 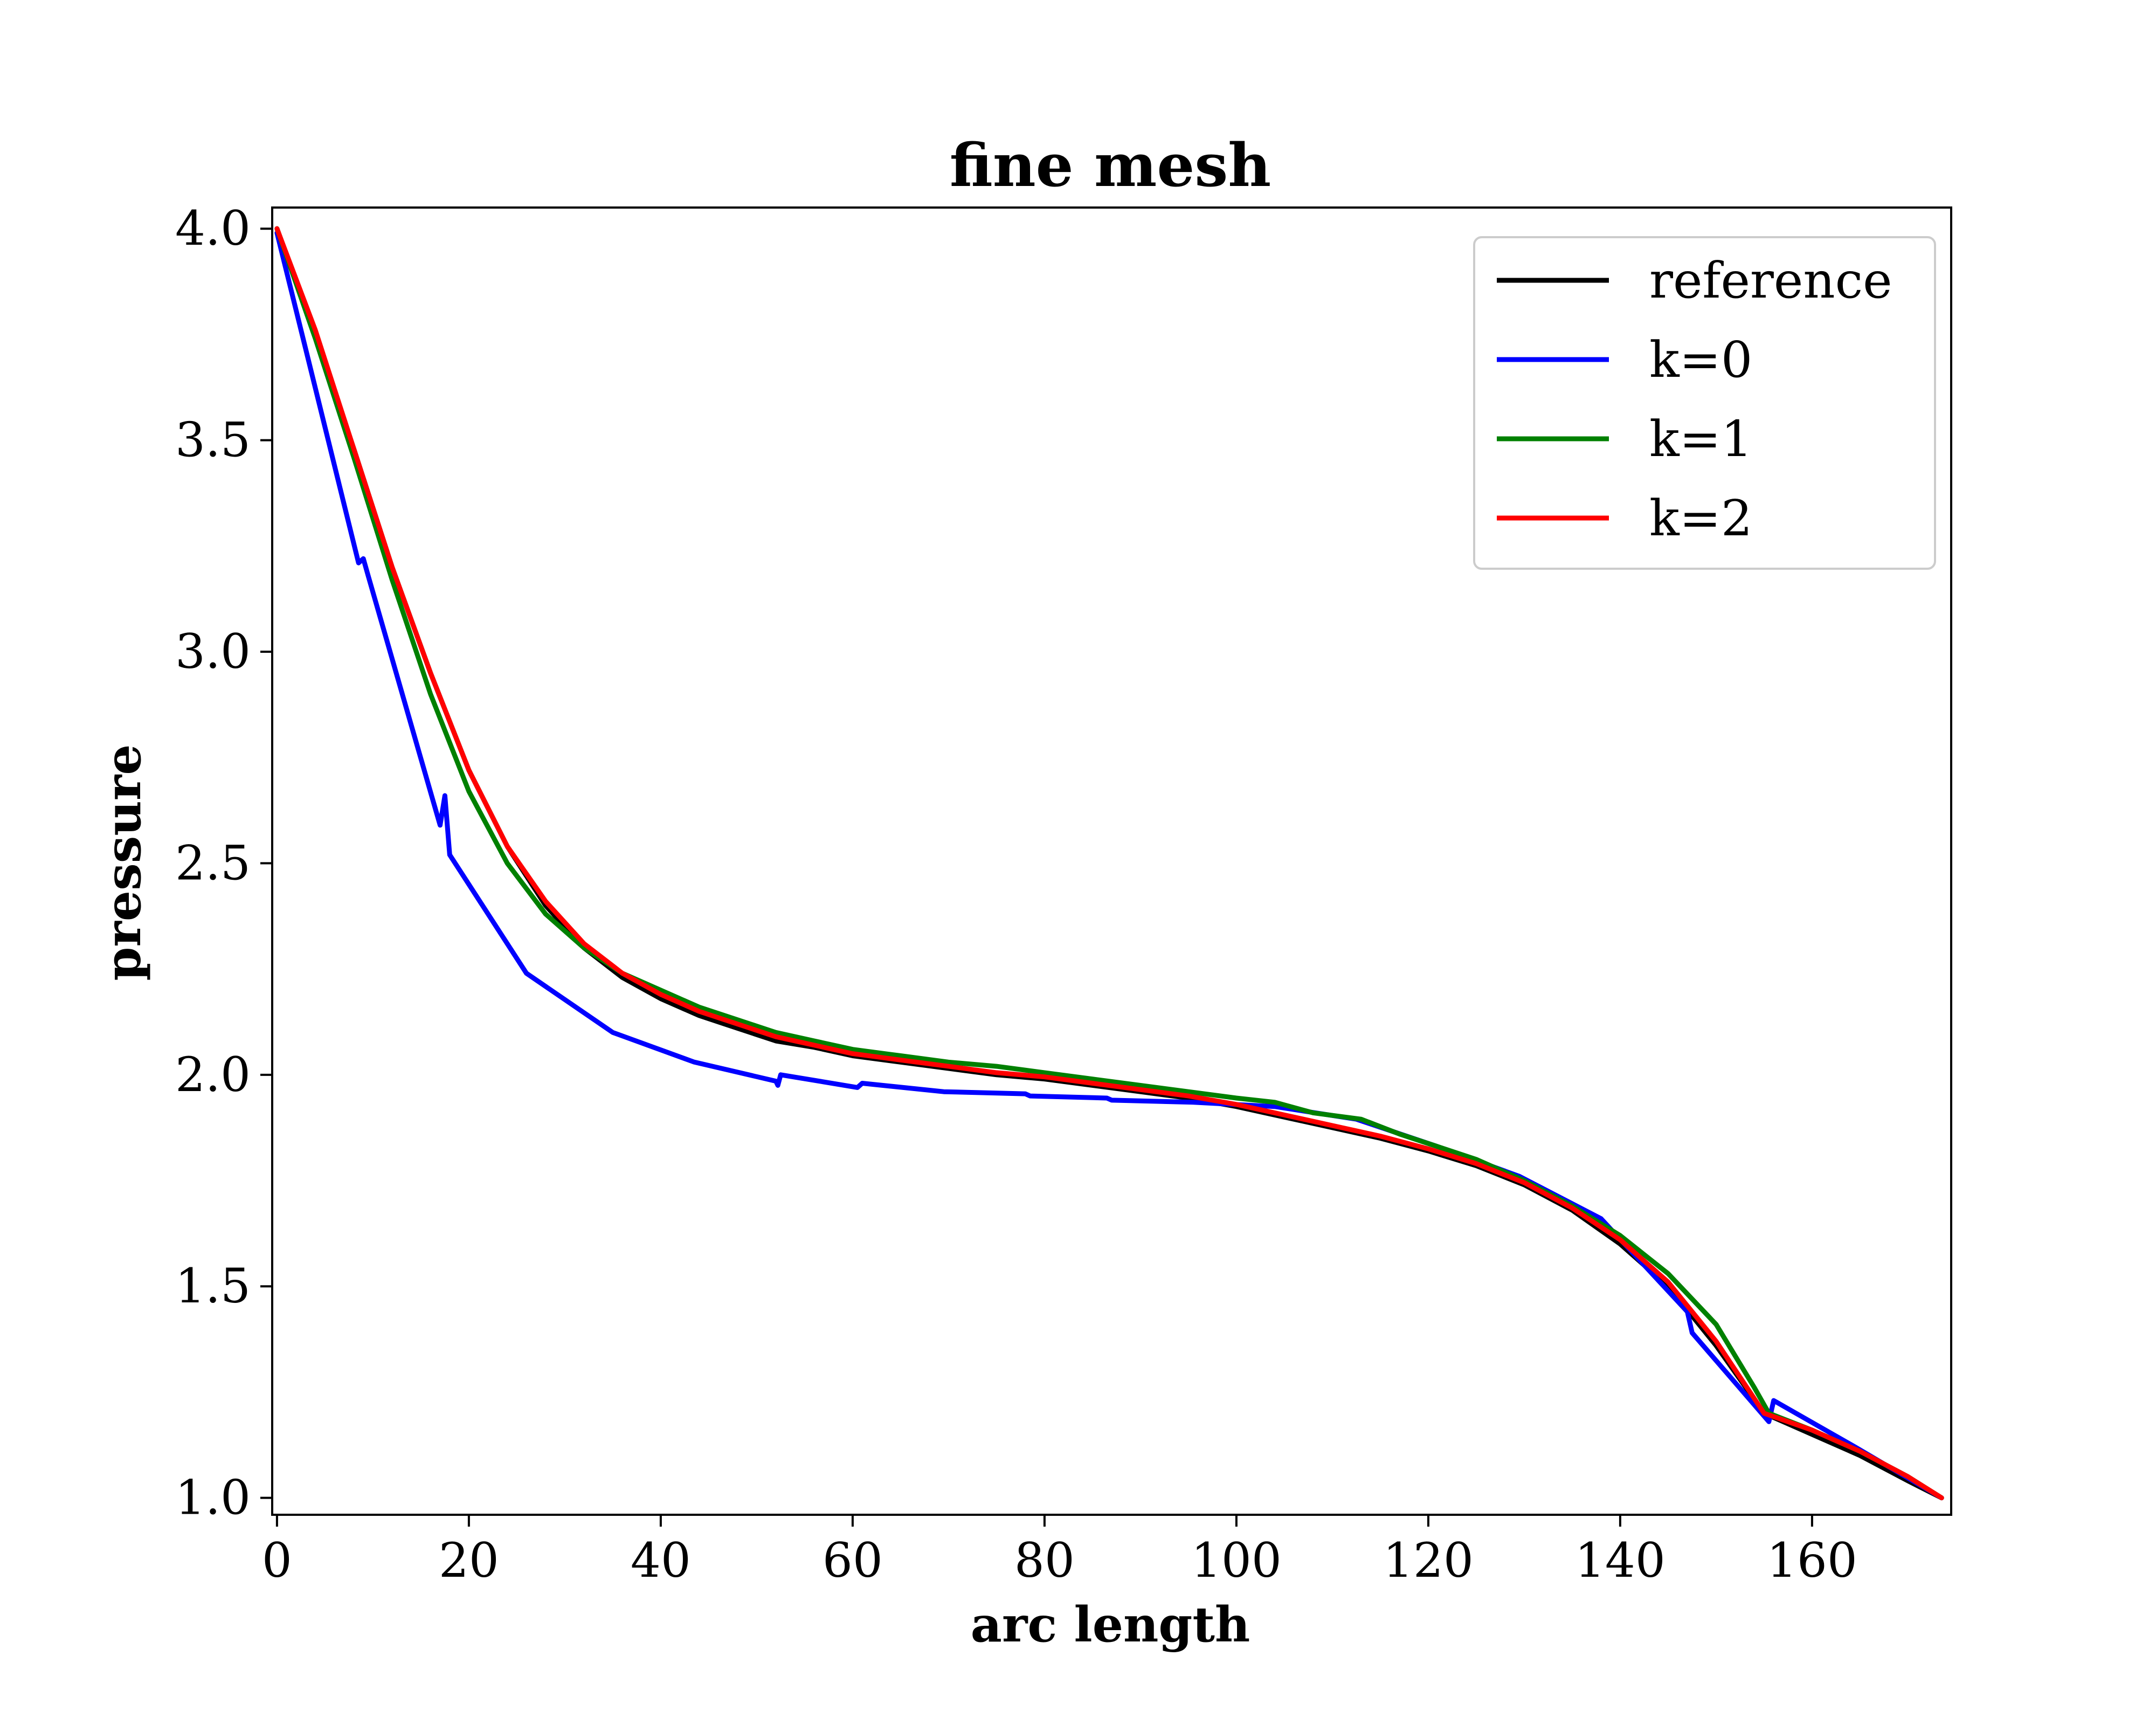 What do you see at coordinates (213, 863) in the screenshot?
I see `y-tick-label: 2.5` at bounding box center [213, 863].